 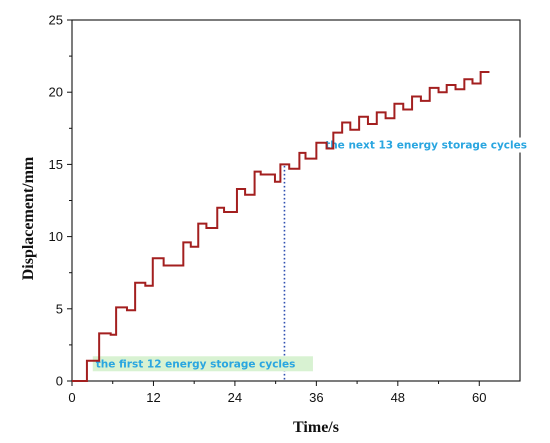 What do you see at coordinates (56, 236) in the screenshot?
I see `y-tick-label: 10` at bounding box center [56, 236].